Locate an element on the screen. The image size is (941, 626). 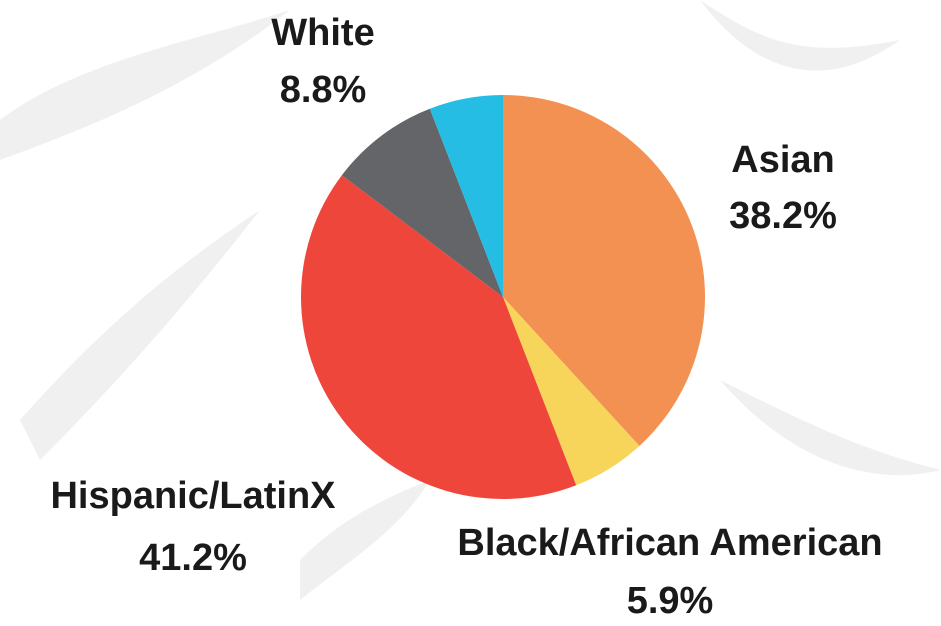
slice-value-label: 41.2% is located at coordinates (193, 558).